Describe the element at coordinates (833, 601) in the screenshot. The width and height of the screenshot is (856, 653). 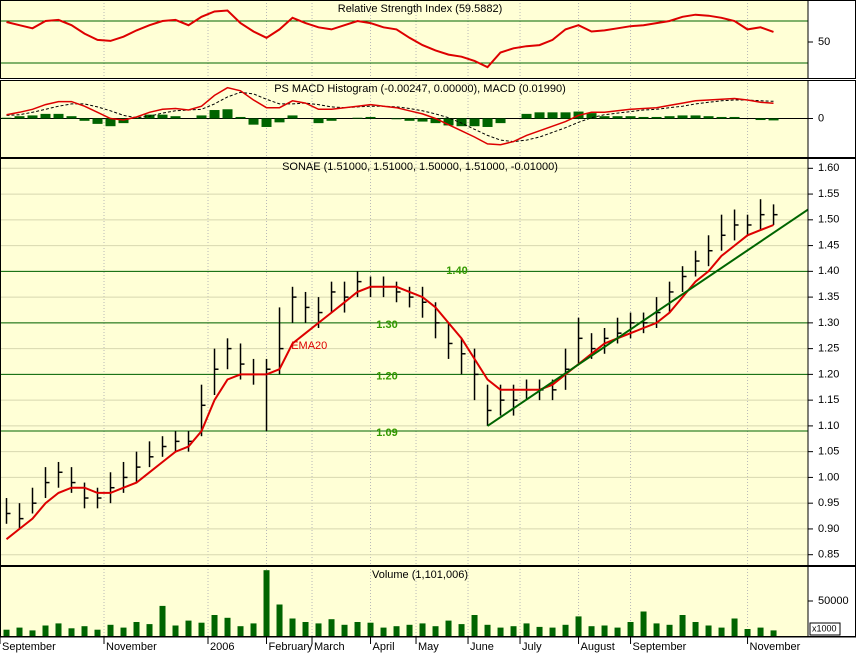
I see `y-tick-label: 50000` at that location.